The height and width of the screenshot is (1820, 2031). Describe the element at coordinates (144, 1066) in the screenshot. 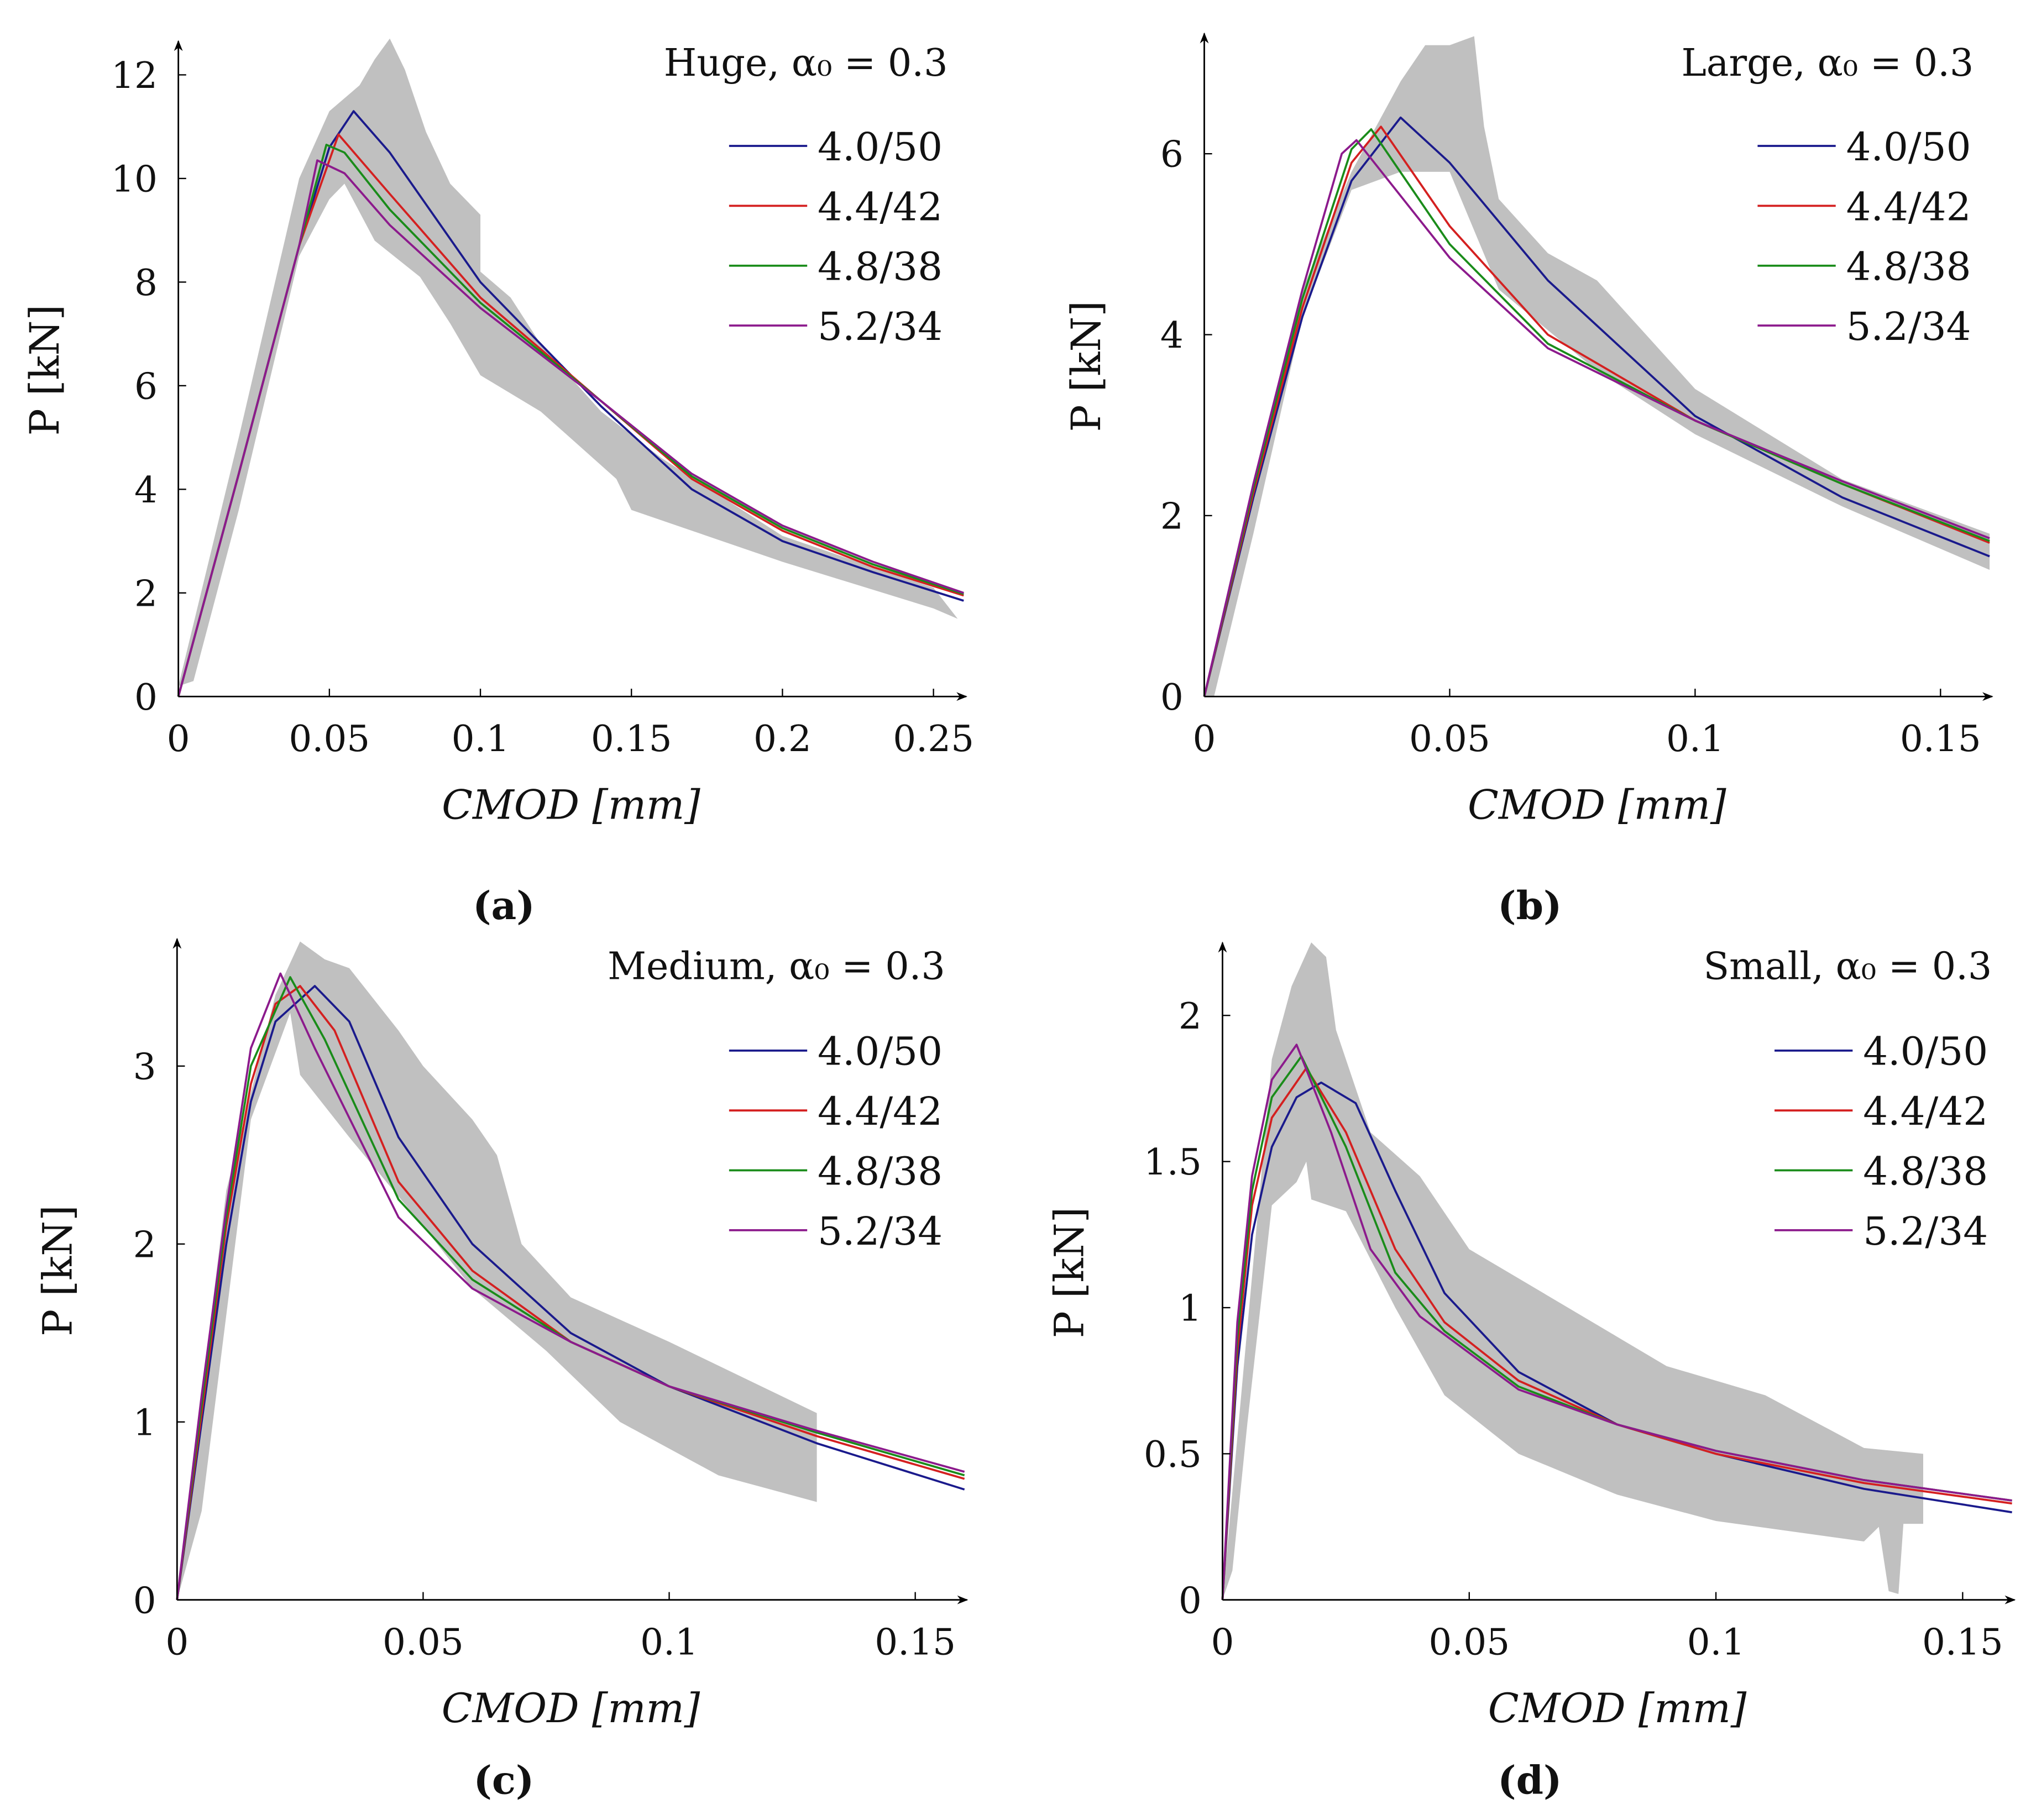

I see `y-tick-label: 3` at that location.